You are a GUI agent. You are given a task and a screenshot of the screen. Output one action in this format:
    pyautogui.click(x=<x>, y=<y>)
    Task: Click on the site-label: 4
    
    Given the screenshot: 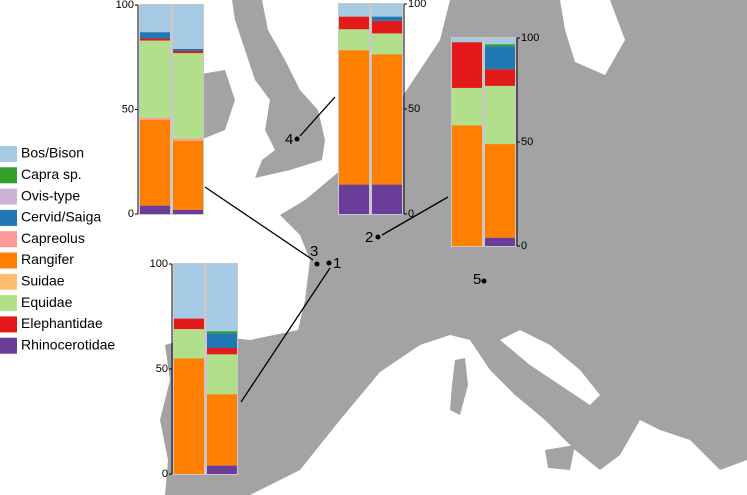 What is the action you would take?
    pyautogui.click(x=289, y=139)
    